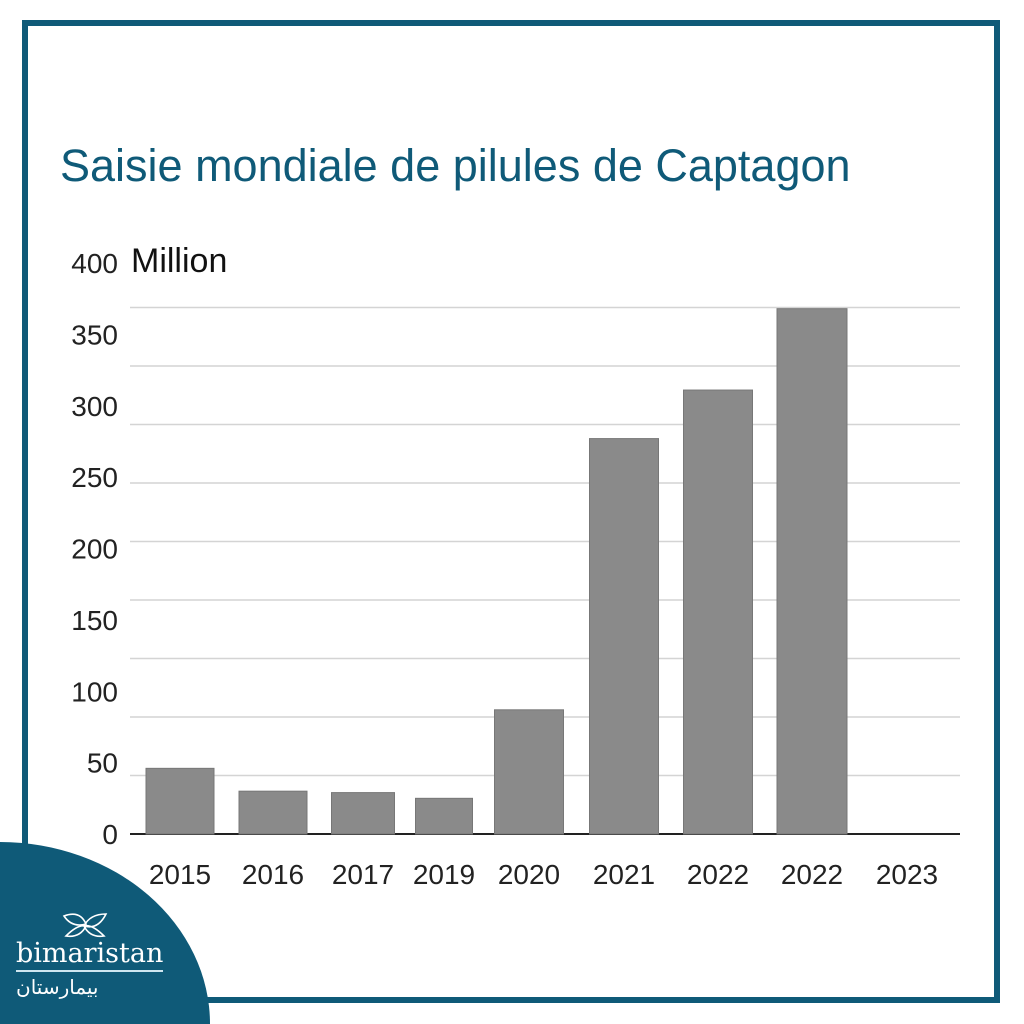 Image resolution: width=1024 pixels, height=1024 pixels. I want to click on y-tick-label: 150, so click(94, 620).